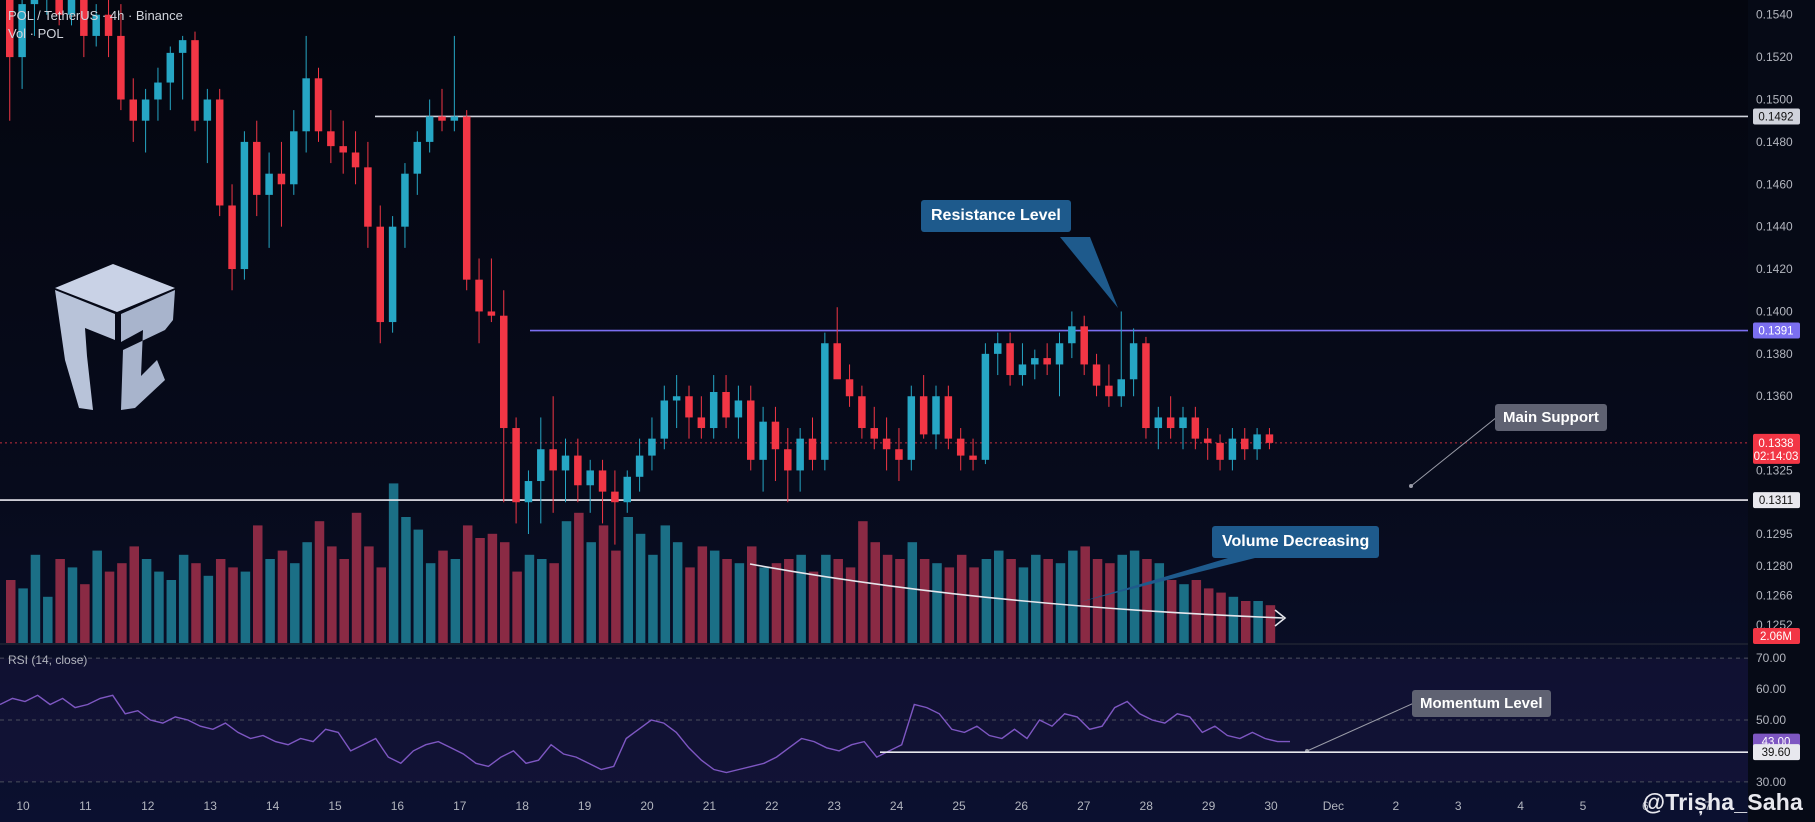 This screenshot has width=1815, height=822. I want to click on date-tick-label: 22, so click(772, 806).